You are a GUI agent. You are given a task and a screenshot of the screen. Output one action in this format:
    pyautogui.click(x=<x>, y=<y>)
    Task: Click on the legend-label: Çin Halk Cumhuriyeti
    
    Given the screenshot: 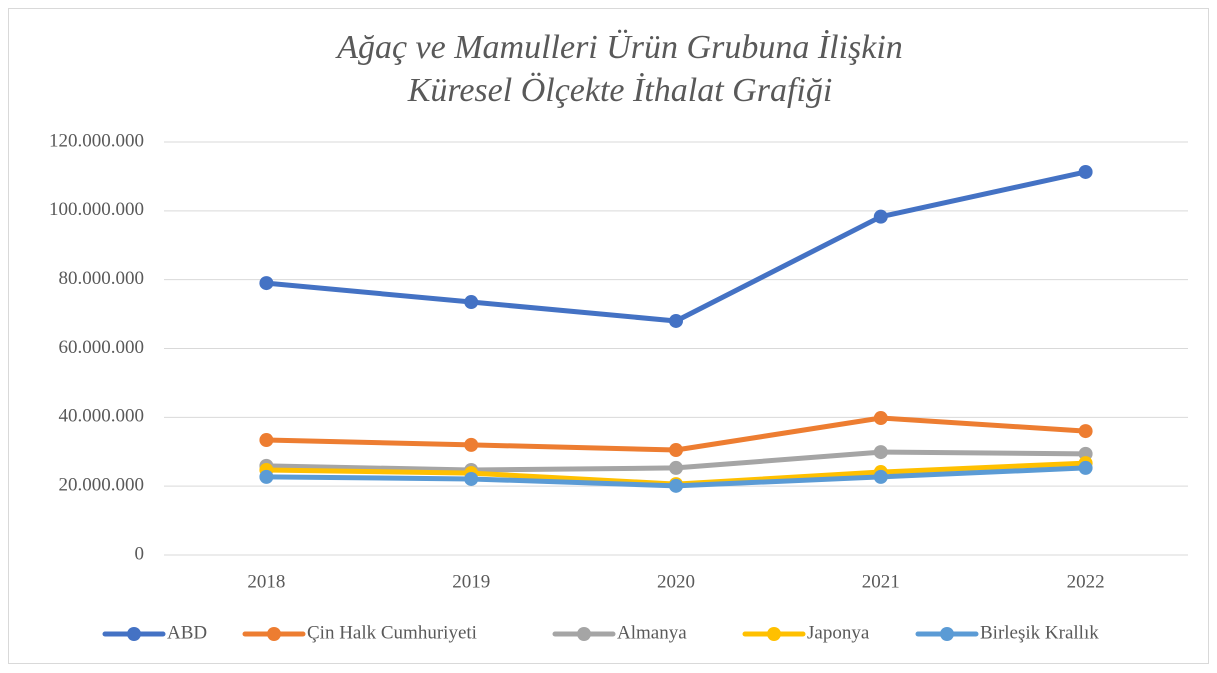 What is the action you would take?
    pyautogui.click(x=392, y=632)
    